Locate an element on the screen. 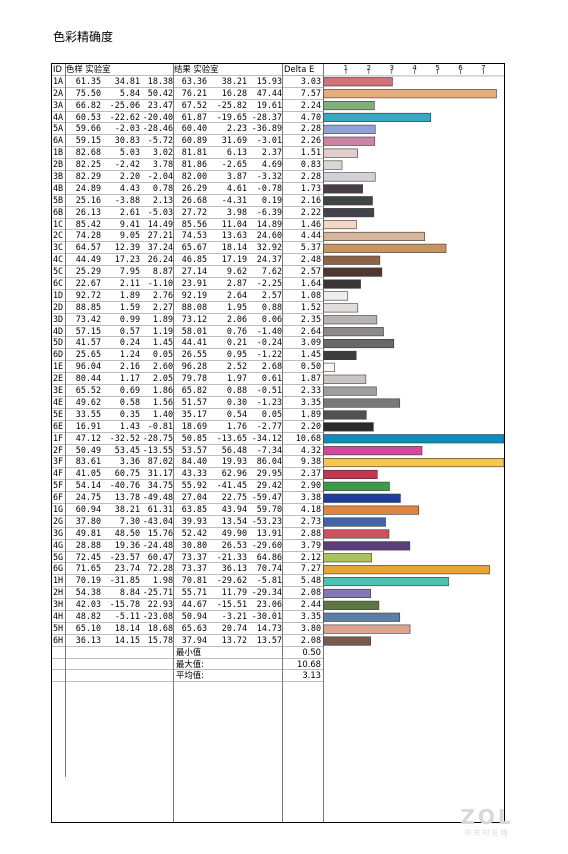 The image size is (568, 854). result-b: -59.47 is located at coordinates (266, 497).